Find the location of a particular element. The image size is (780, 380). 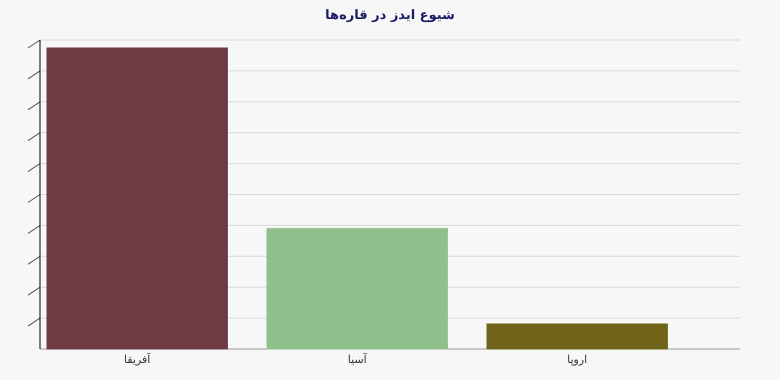

x-tick-label: آفریقا is located at coordinates (138, 359).